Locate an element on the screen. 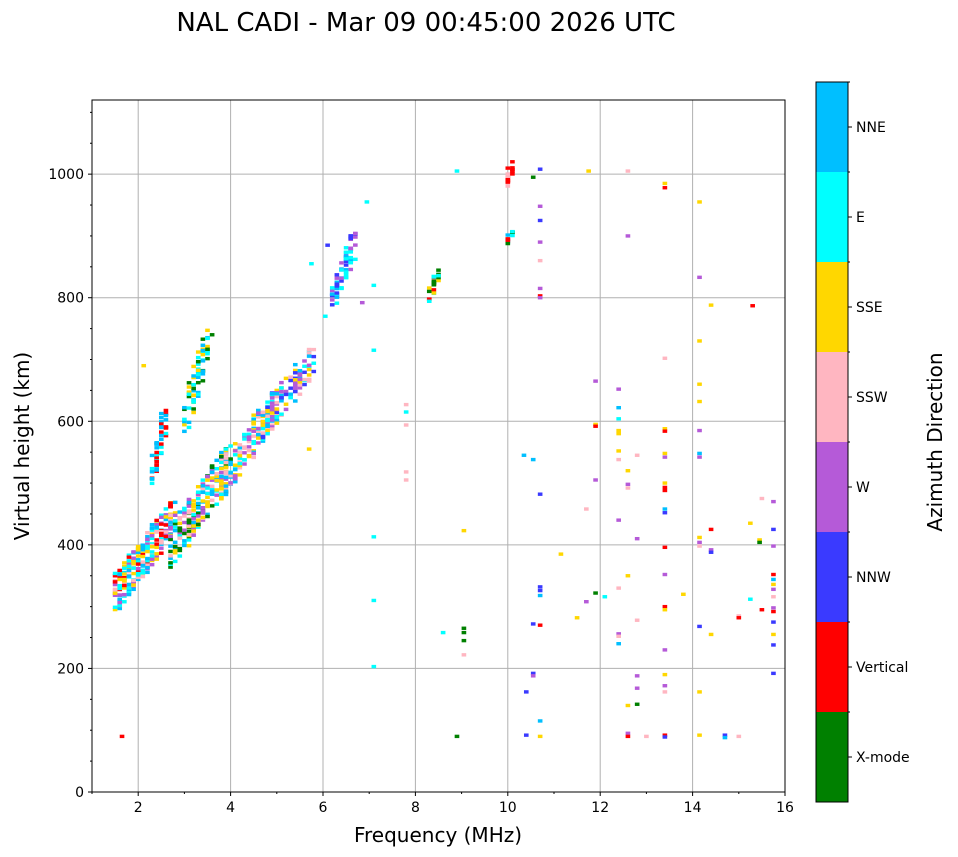 Image resolution: width=958 pixels, height=857 pixels. colorbar-label: NNW is located at coordinates (873, 578).